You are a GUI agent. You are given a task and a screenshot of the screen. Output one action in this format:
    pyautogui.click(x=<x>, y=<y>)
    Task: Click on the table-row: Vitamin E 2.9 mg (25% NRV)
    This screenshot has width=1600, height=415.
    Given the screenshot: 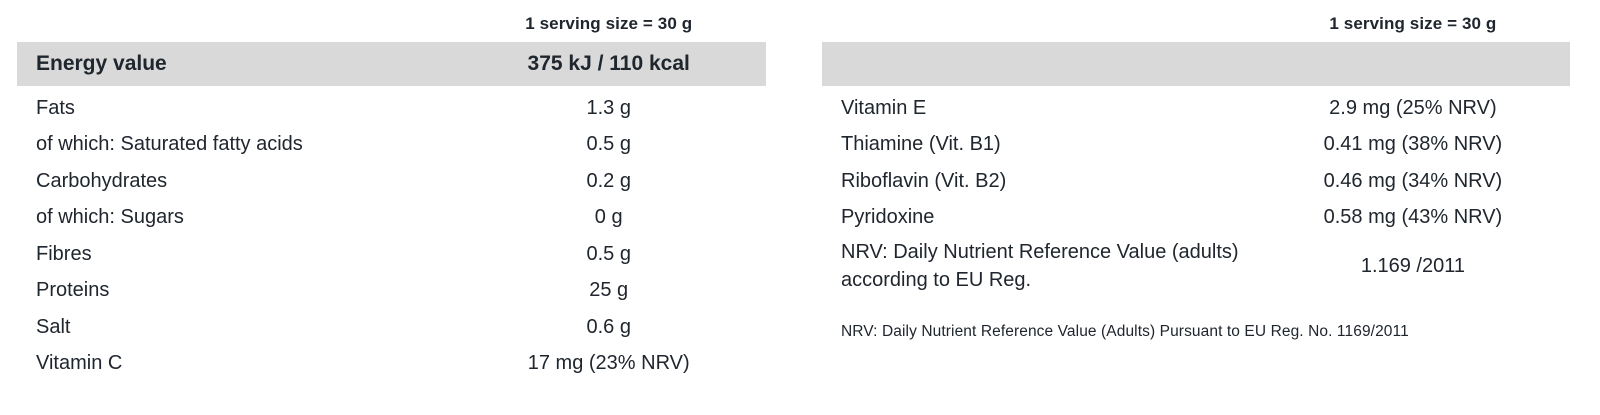 What is the action you would take?
    pyautogui.click(x=1196, y=108)
    